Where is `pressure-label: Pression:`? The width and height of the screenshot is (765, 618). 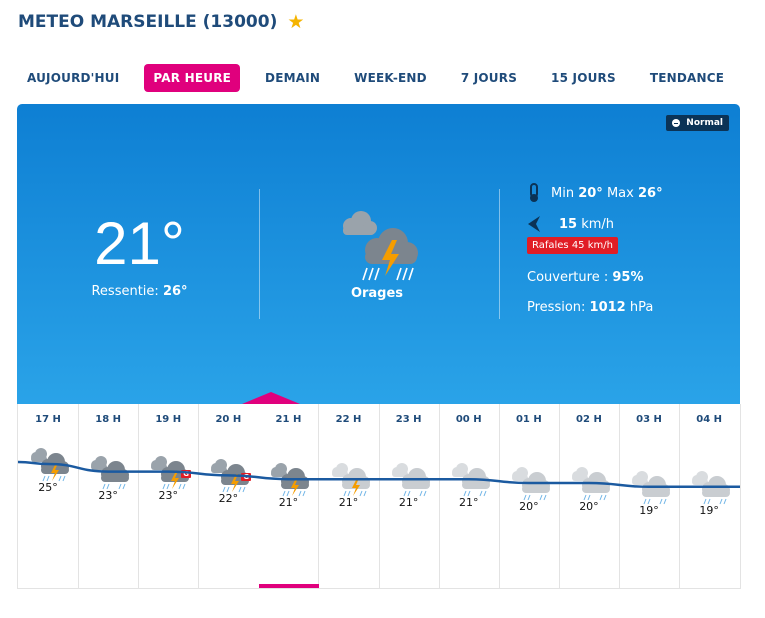
pressure-label: Pression: is located at coordinates (556, 307).